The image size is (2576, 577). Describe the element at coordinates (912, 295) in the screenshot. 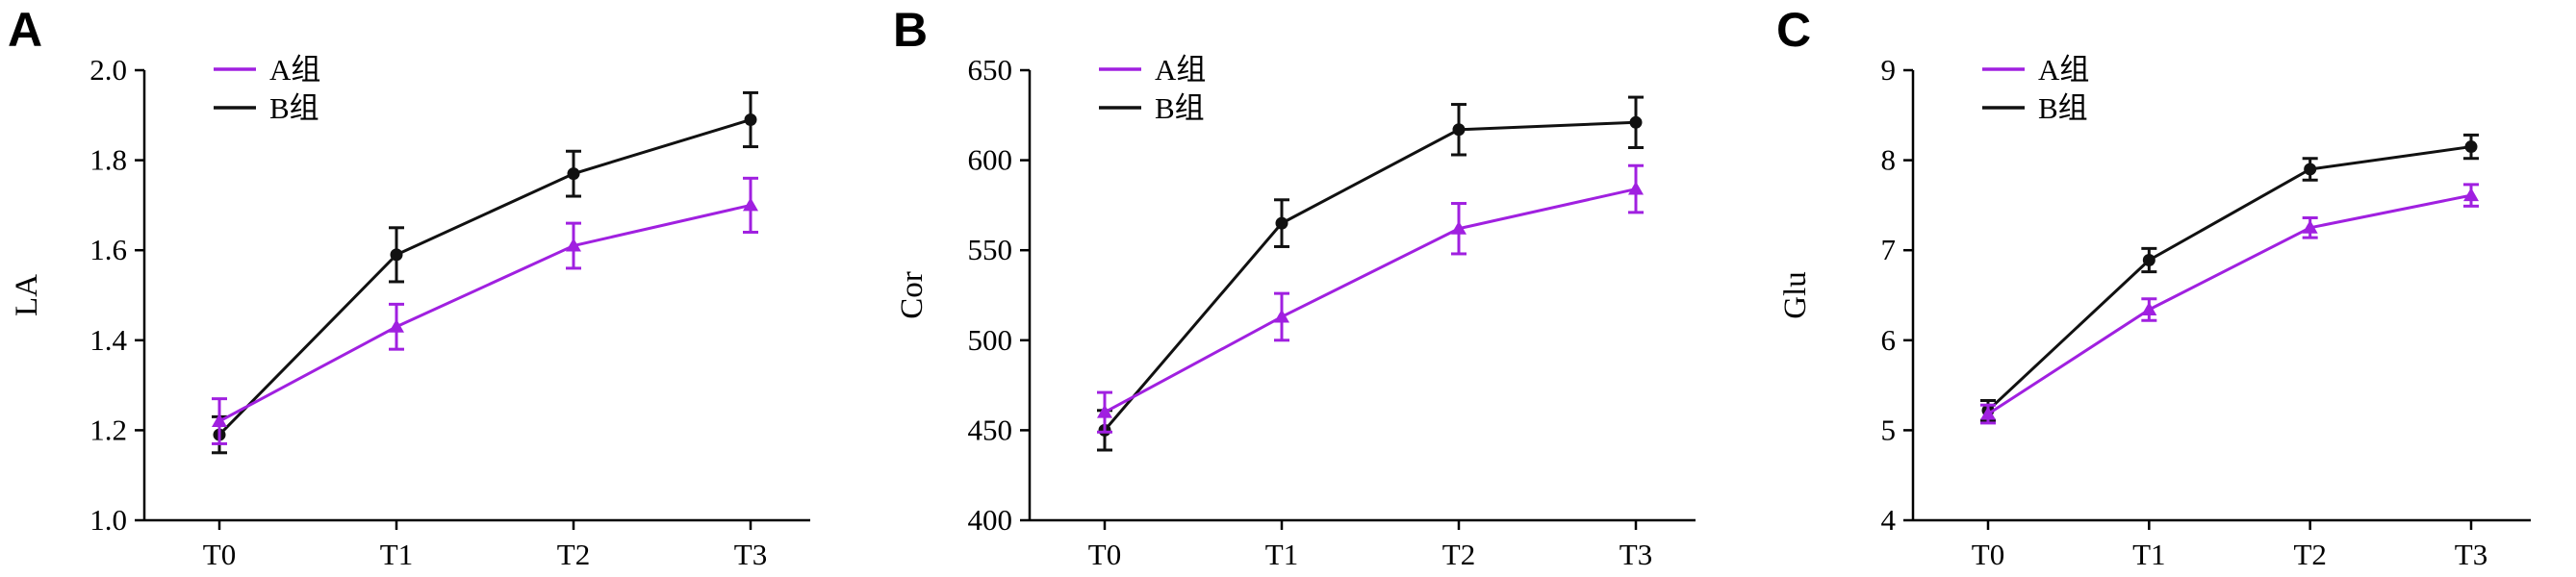

I see `y-axis-label: Cor` at that location.